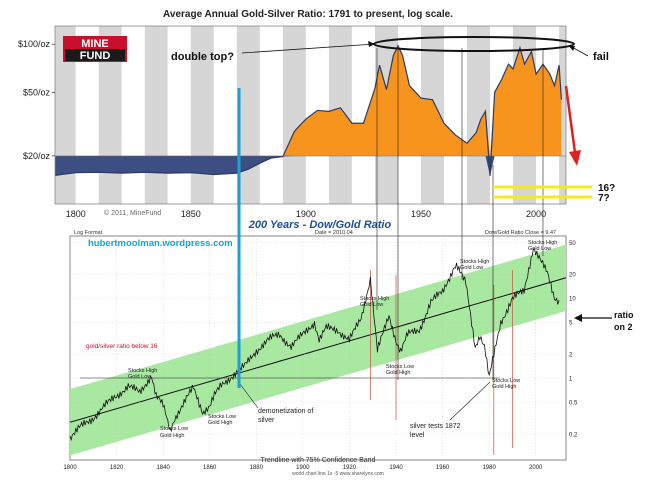  What do you see at coordinates (88, 233) in the screenshot?
I see `lower-chart-header-left: Log Format` at bounding box center [88, 233].